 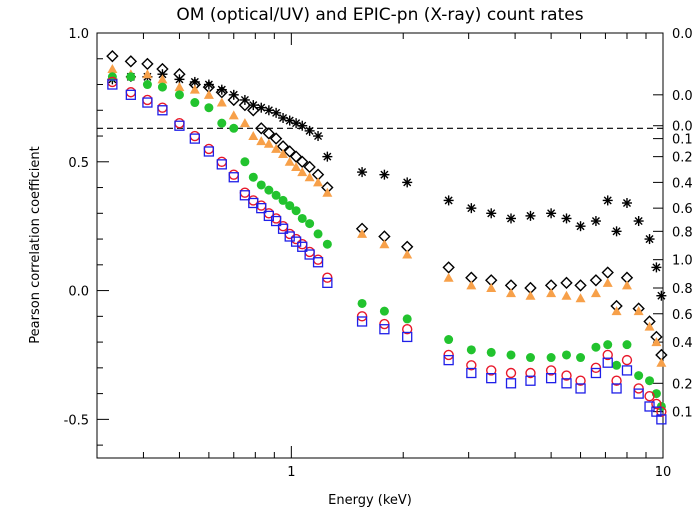 I want to click on y-tick-label: 0.5, so click(x=78, y=163).